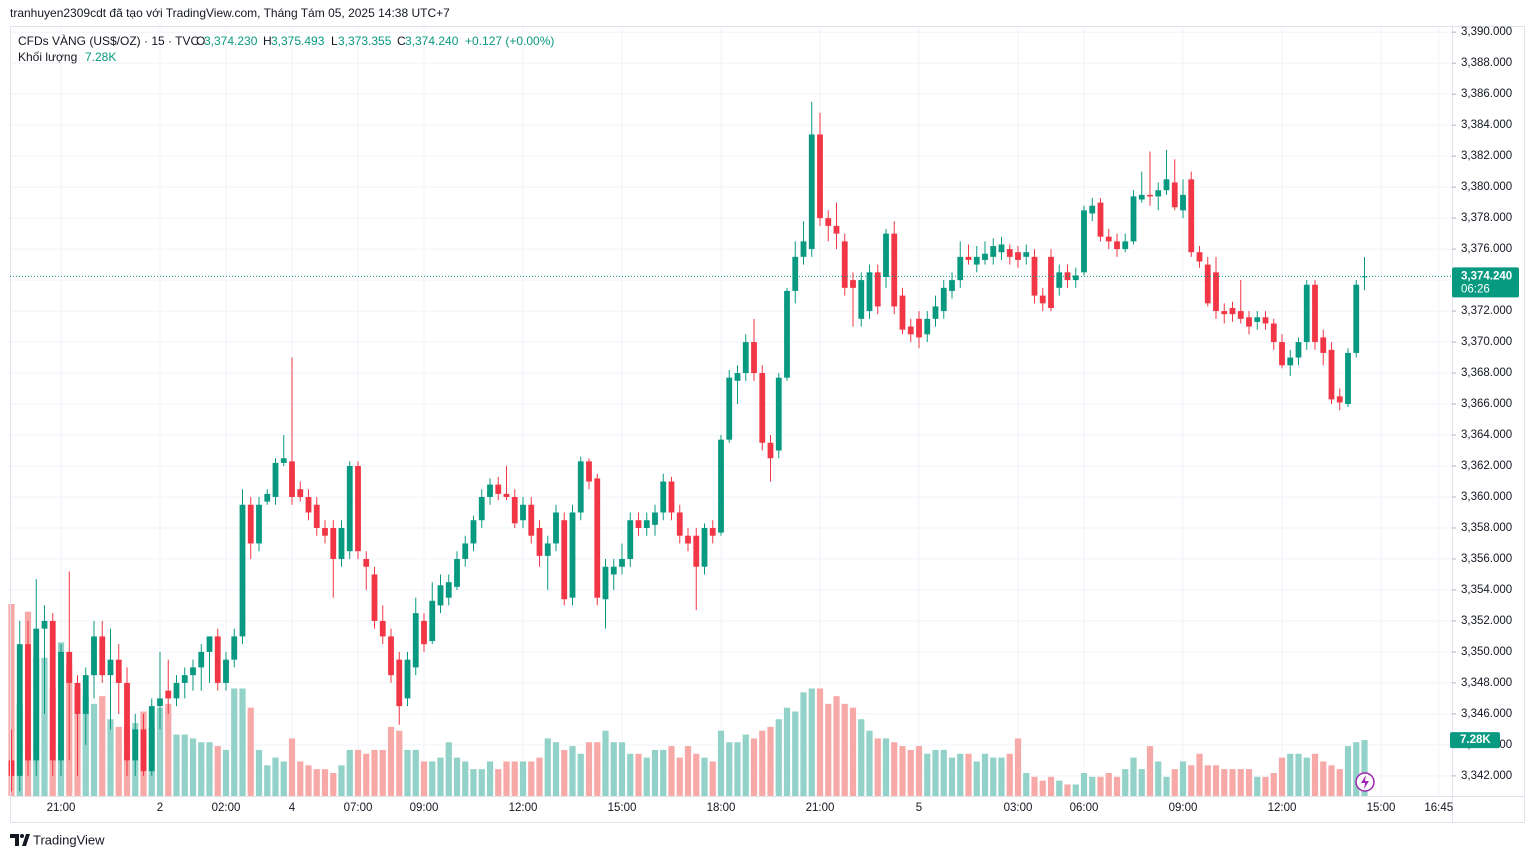 The image size is (1534, 858). What do you see at coordinates (1475, 289) in the screenshot?
I see `countdown: 06:26` at bounding box center [1475, 289].